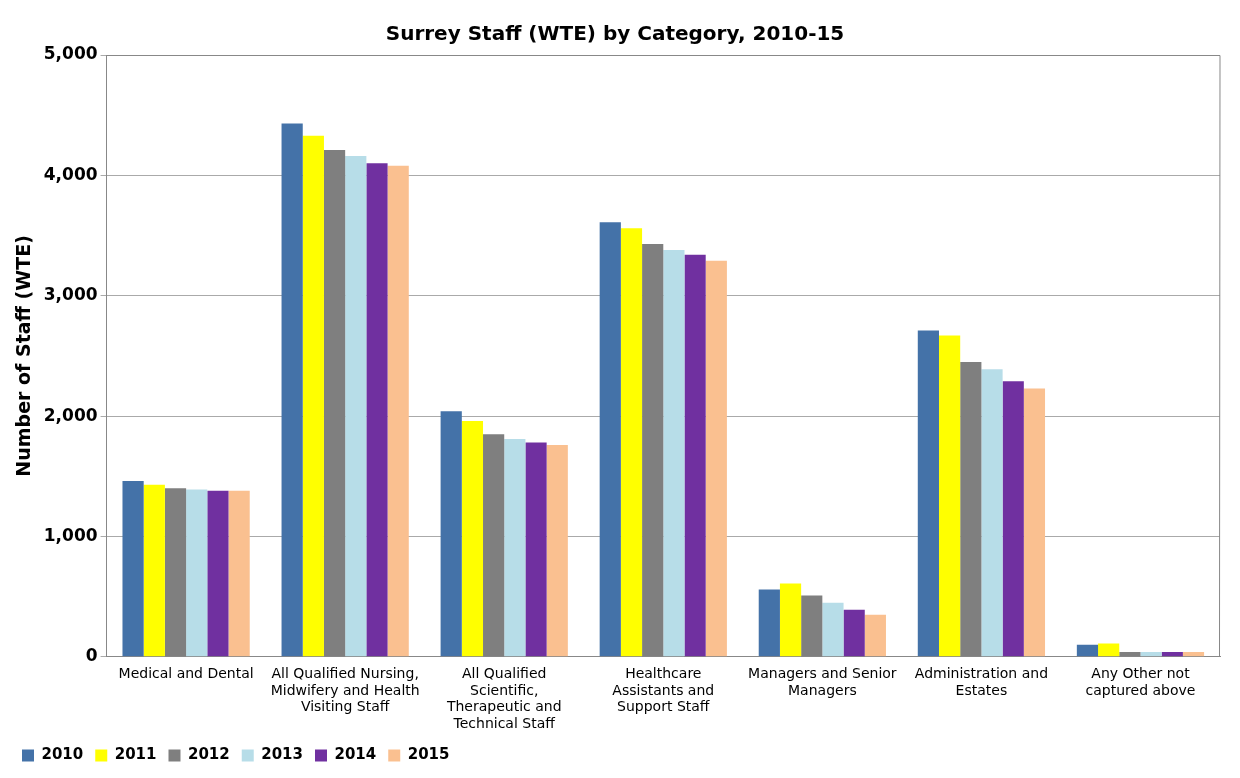 The height and width of the screenshot is (778, 1240). Describe the element at coordinates (345, 689) in the screenshot. I see `x-tick-label: All Qualified Nursing, Midwifery and Health Visiting Staff` at that location.